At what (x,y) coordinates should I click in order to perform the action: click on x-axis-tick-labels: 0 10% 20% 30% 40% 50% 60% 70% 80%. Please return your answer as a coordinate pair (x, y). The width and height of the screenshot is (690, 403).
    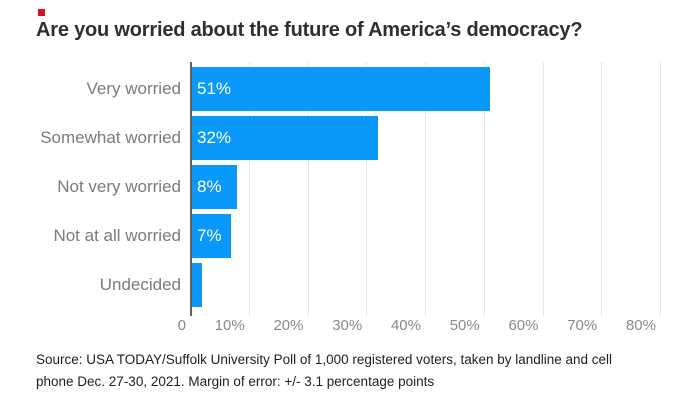
    Looking at the image, I should click on (419, 327).